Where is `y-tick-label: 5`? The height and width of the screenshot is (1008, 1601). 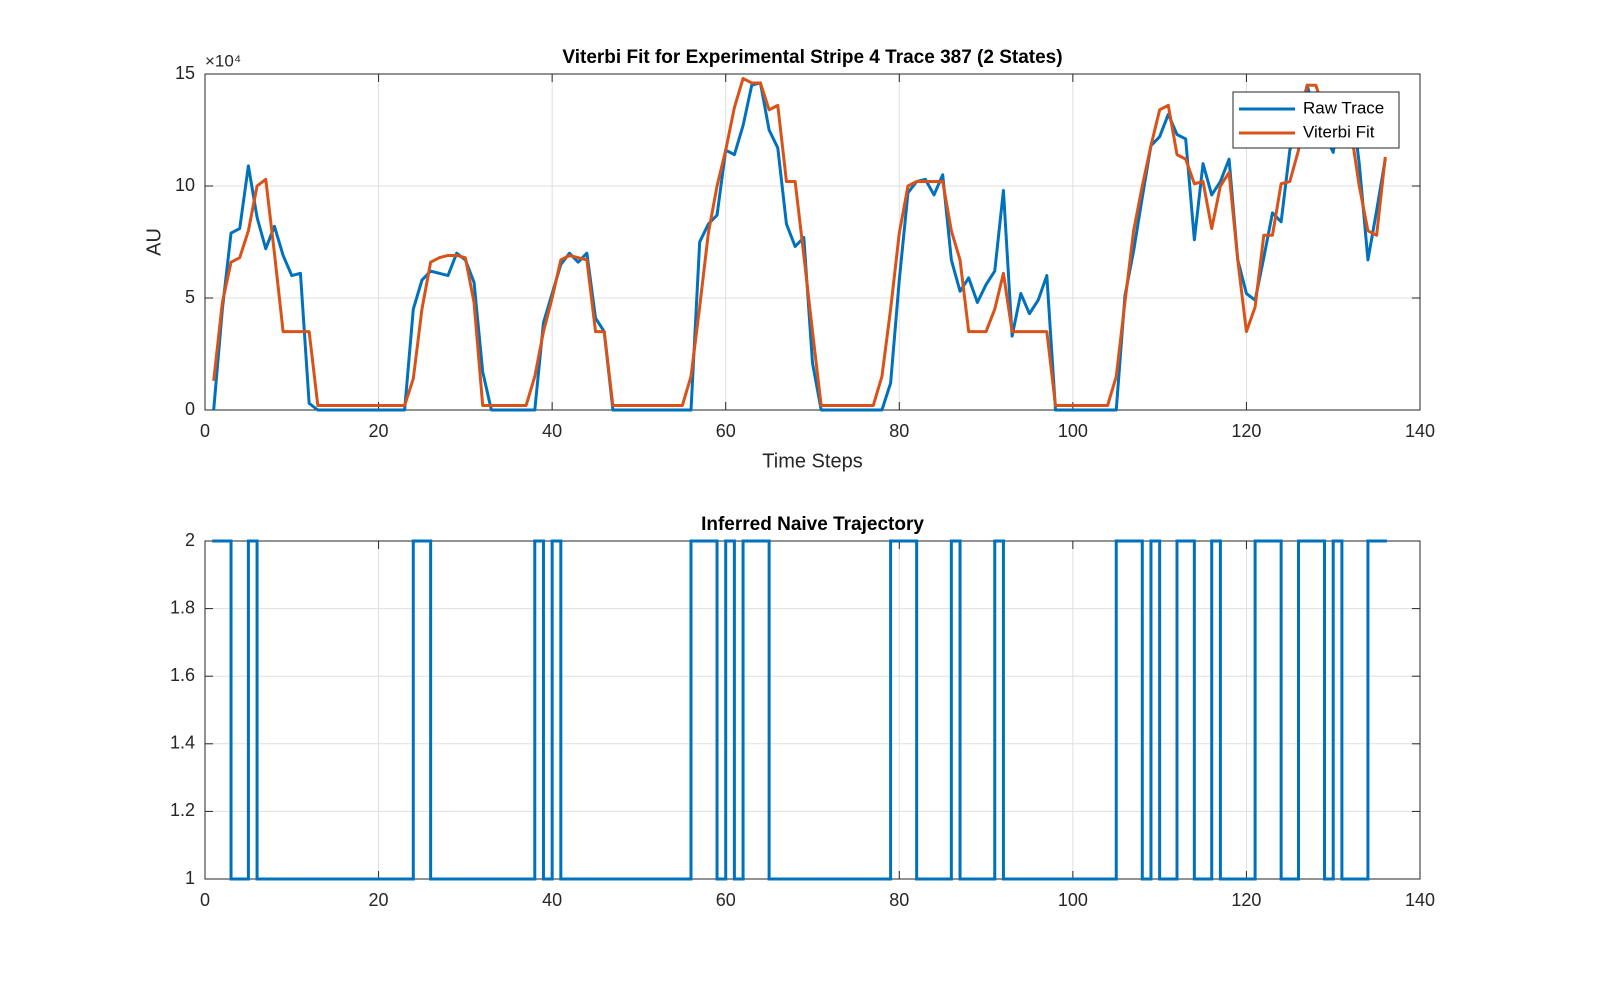 y-tick-label: 5 is located at coordinates (190, 297).